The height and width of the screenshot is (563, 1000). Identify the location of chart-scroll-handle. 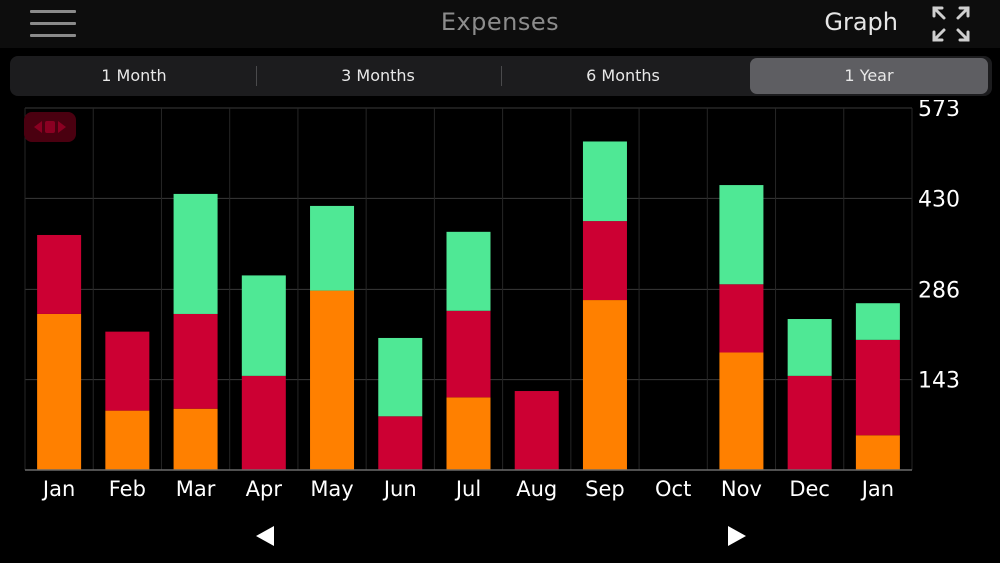
(50, 127).